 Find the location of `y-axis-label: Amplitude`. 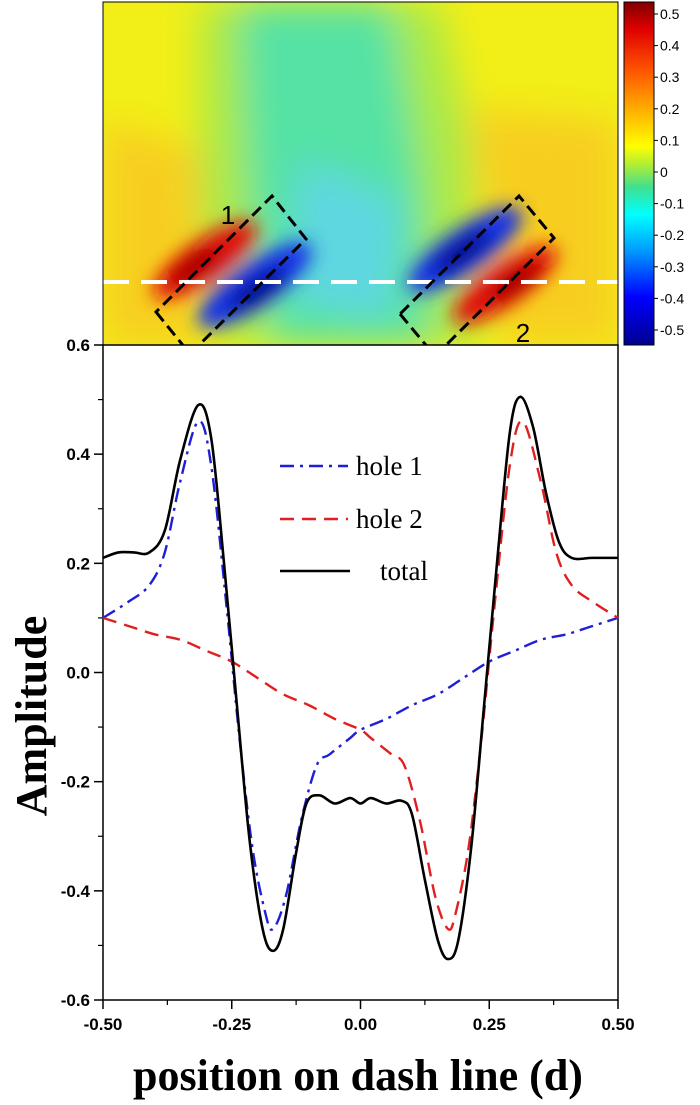

y-axis-label: Amplitude is located at coordinates (31, 716).